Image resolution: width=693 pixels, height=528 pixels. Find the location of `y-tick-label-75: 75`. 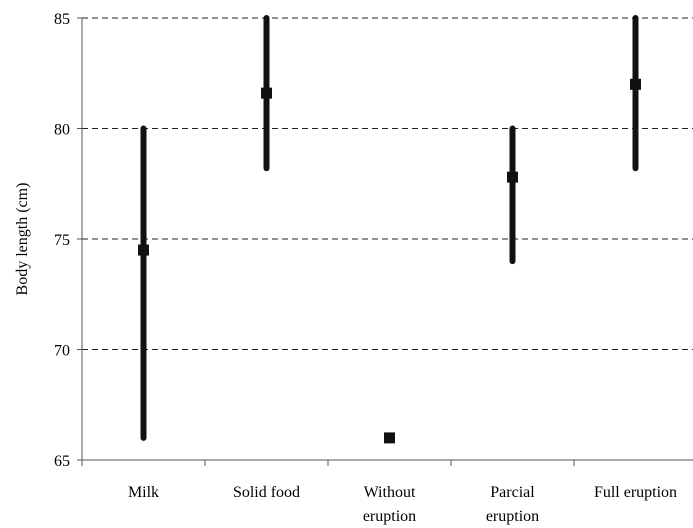

y-tick-label-75: 75 is located at coordinates (62, 240).